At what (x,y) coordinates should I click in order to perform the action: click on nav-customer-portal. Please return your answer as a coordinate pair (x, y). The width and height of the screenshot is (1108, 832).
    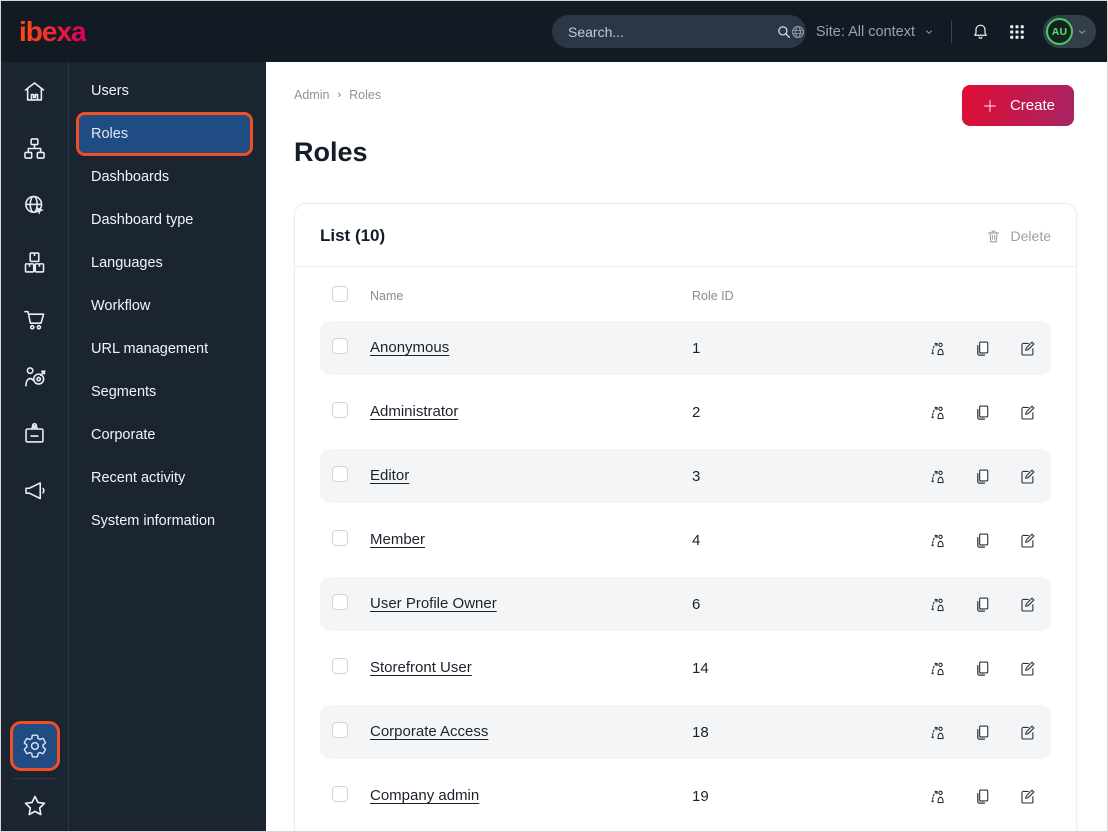
    Looking at the image, I should click on (35, 433).